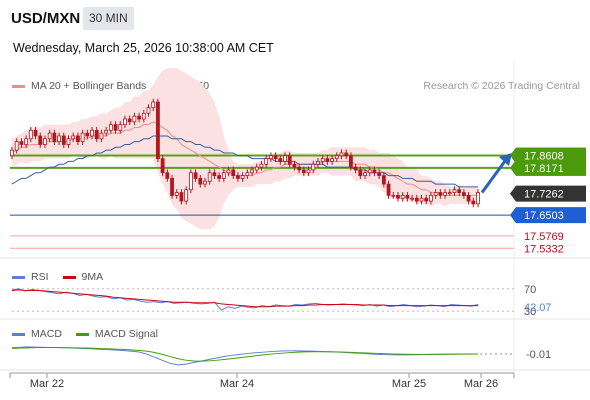 The image size is (590, 400). Describe the element at coordinates (544, 169) in the screenshot. I see `price-label: 17.8171` at that location.